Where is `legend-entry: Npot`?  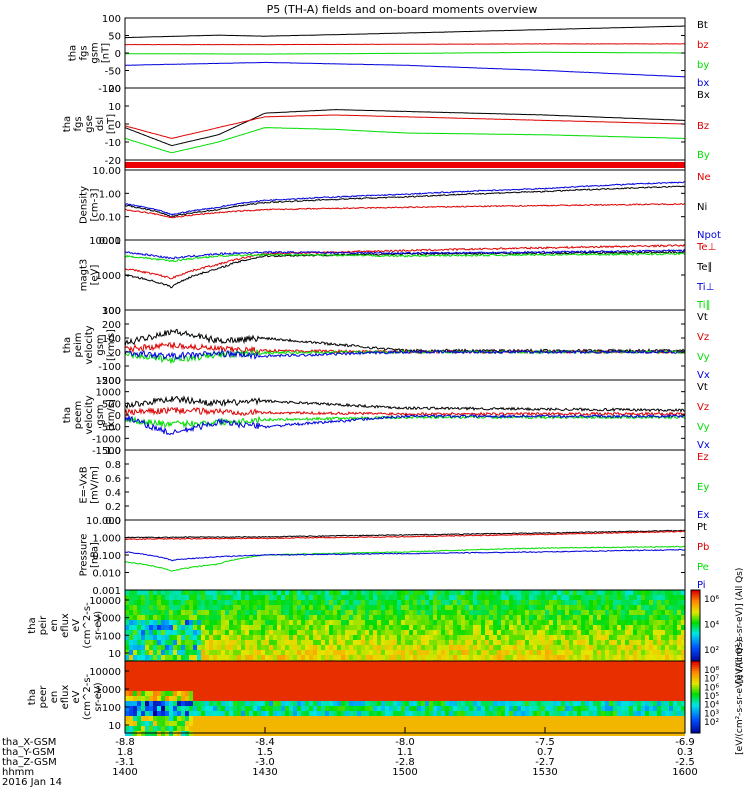
legend-entry: Npot is located at coordinates (709, 235).